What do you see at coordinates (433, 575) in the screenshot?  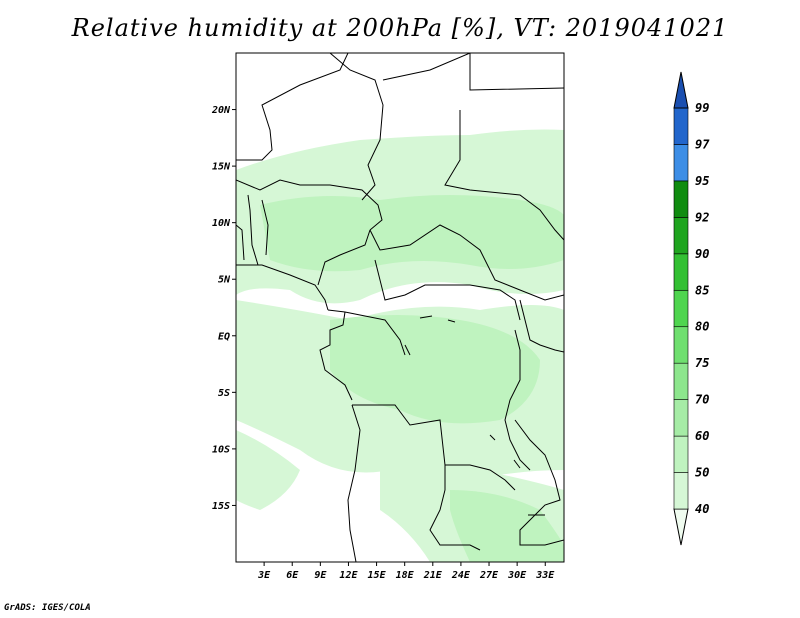 I see `lon-tick-label: 21E` at bounding box center [433, 575].